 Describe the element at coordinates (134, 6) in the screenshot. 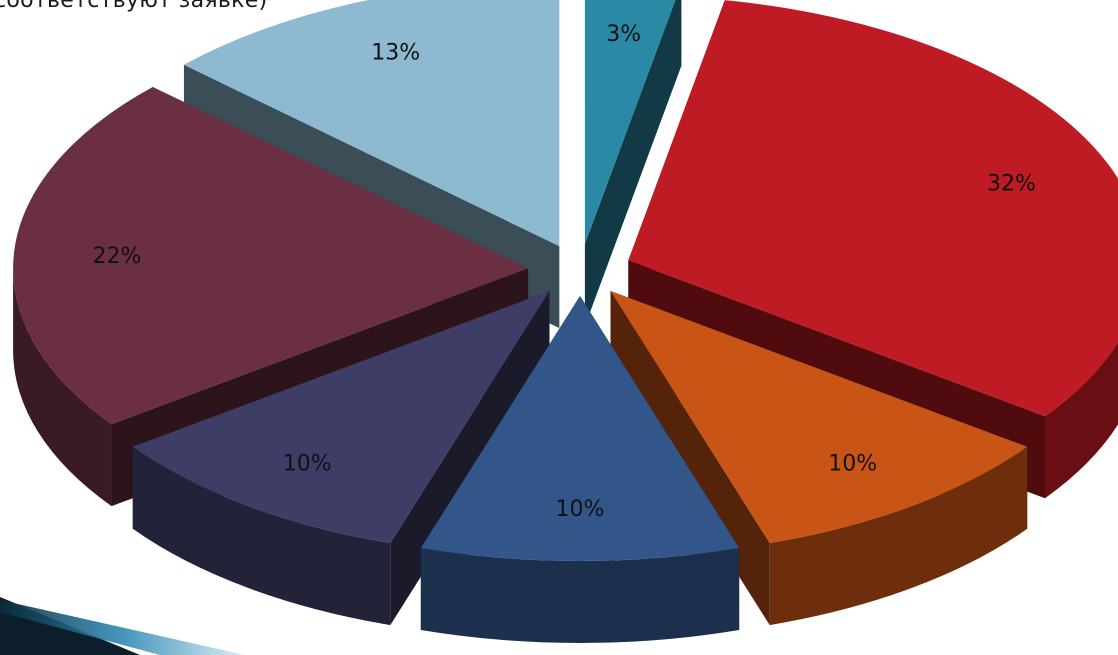

I see `chart-title: соответствуют заявке)` at that location.